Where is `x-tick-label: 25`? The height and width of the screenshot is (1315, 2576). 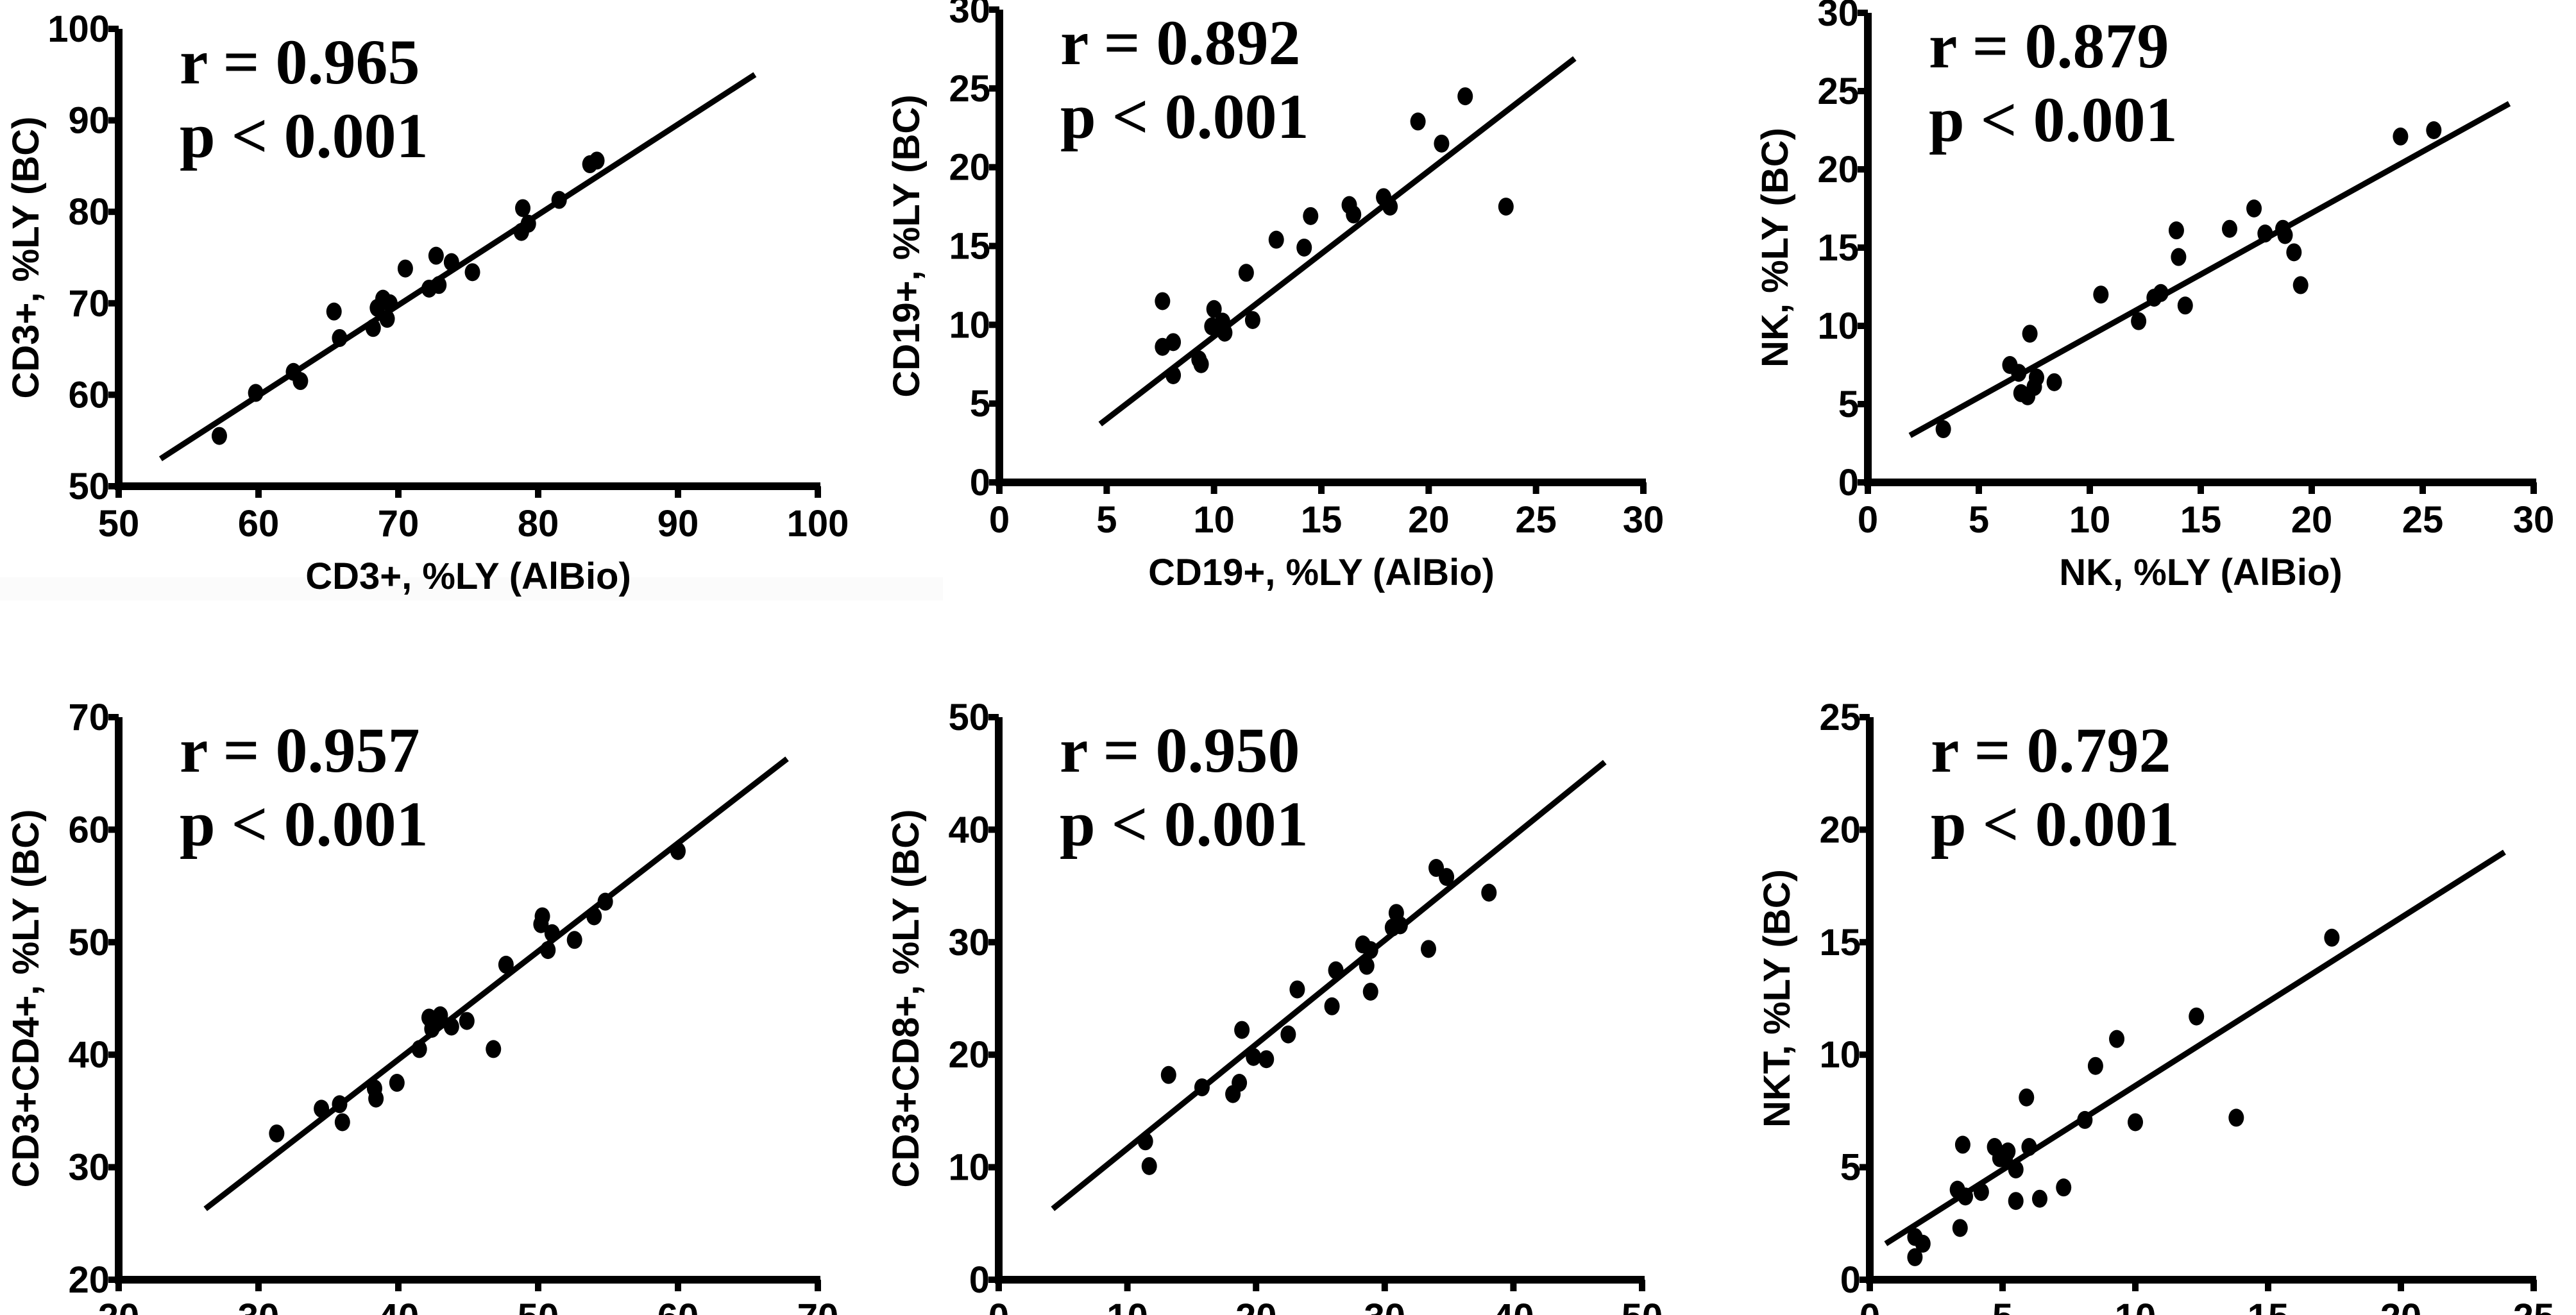 x-tick-label: 25 is located at coordinates (1536, 520).